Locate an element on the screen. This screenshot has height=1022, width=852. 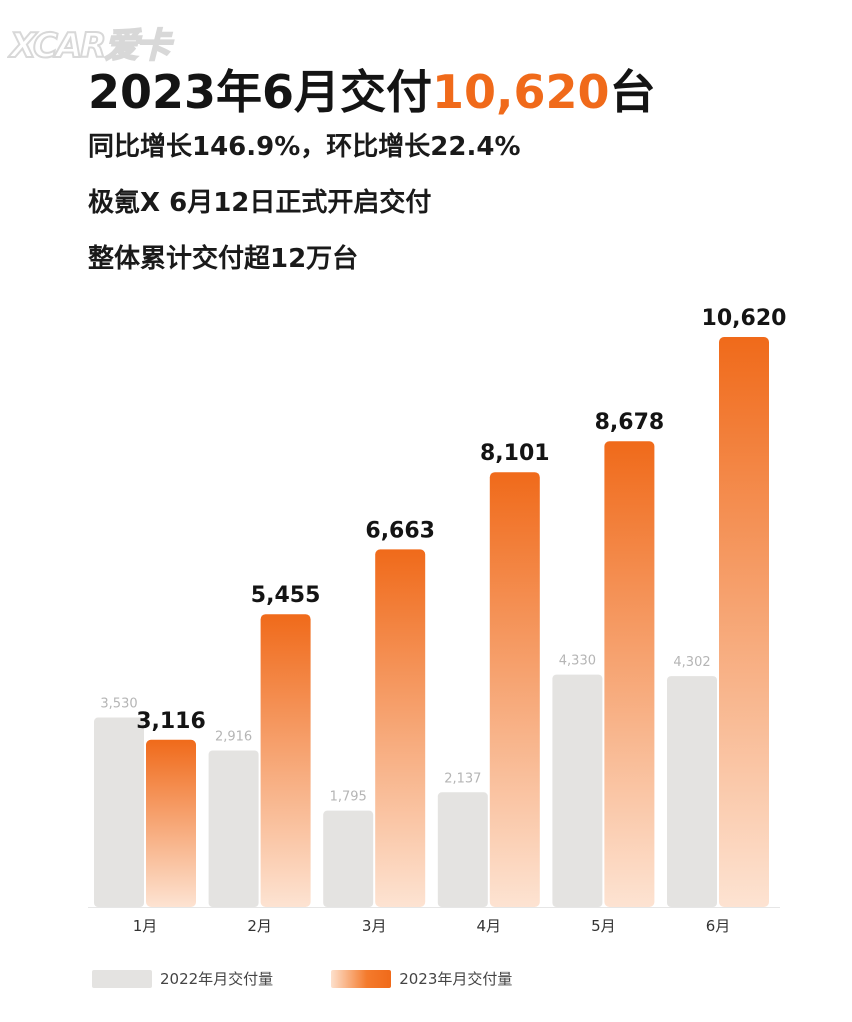
legend-label-2023: 2023年月交付量 is located at coordinates (456, 979).